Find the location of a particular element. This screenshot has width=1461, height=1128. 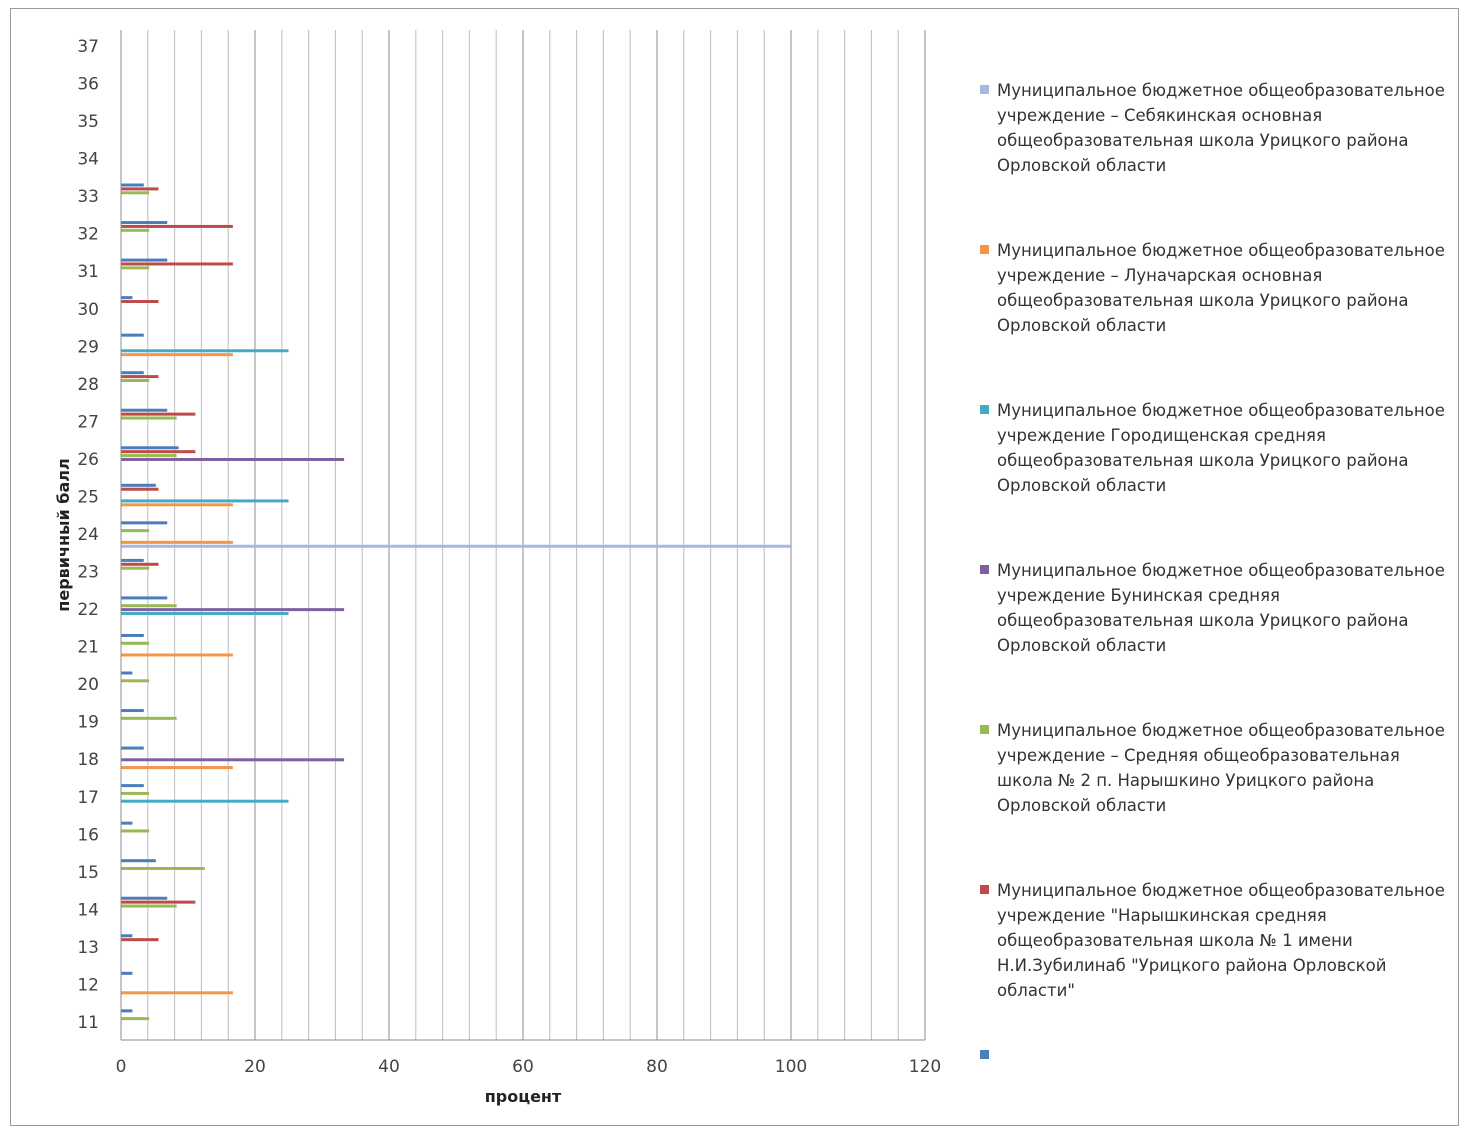

y-axis-title: первичный балл is located at coordinates (63, 534).